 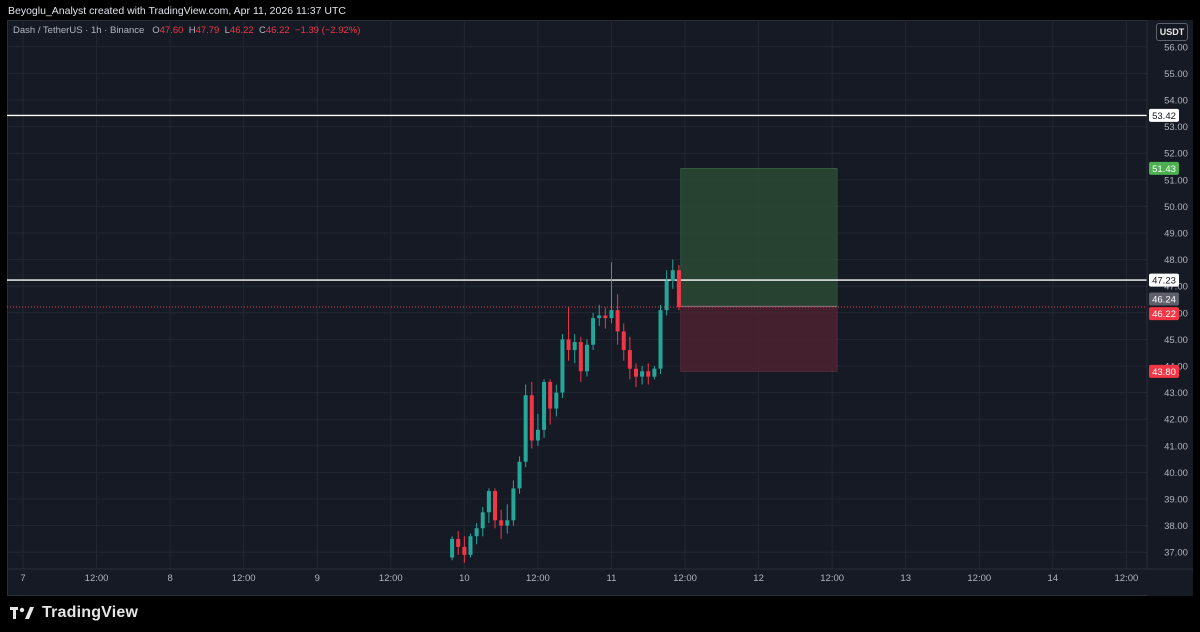 What do you see at coordinates (905, 578) in the screenshot?
I see `time-tick-label: 13` at bounding box center [905, 578].